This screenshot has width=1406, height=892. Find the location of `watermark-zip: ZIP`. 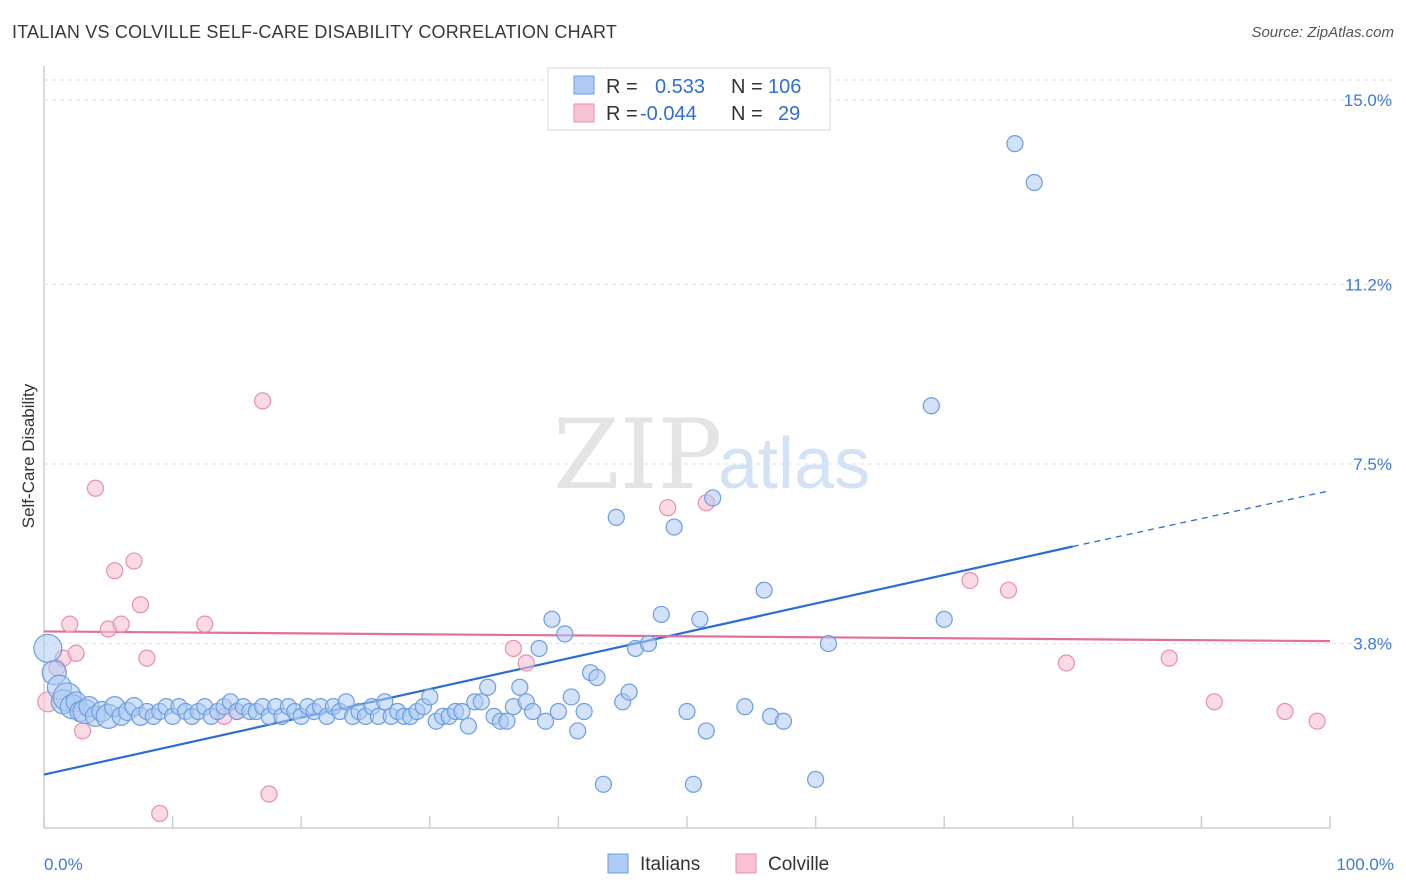

watermark-zip: ZIP is located at coordinates (637, 455).